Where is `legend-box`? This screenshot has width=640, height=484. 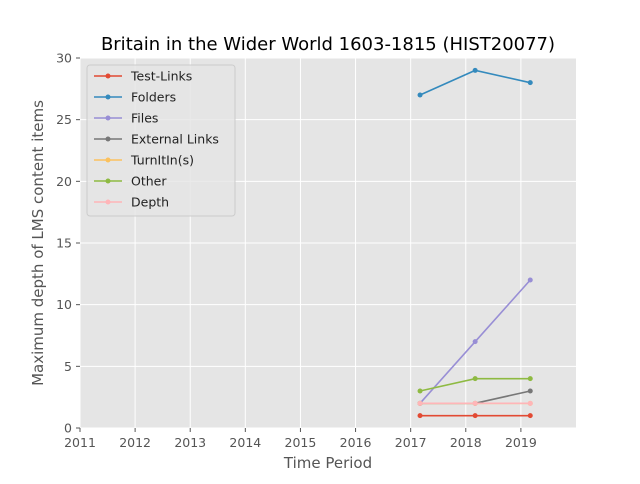
legend-box is located at coordinates (161, 140).